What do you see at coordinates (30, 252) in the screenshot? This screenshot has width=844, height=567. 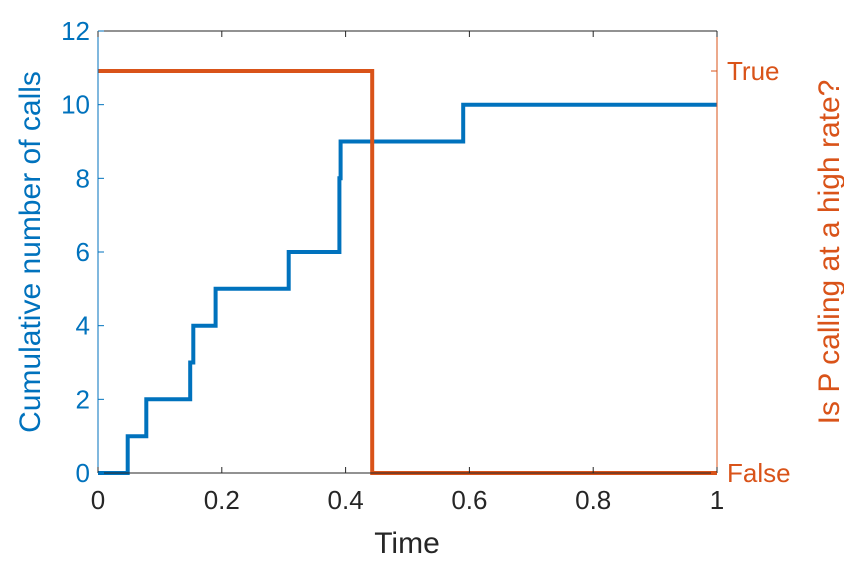 I see `y-axis-label-left: Cumulative number of calls` at bounding box center [30, 252].